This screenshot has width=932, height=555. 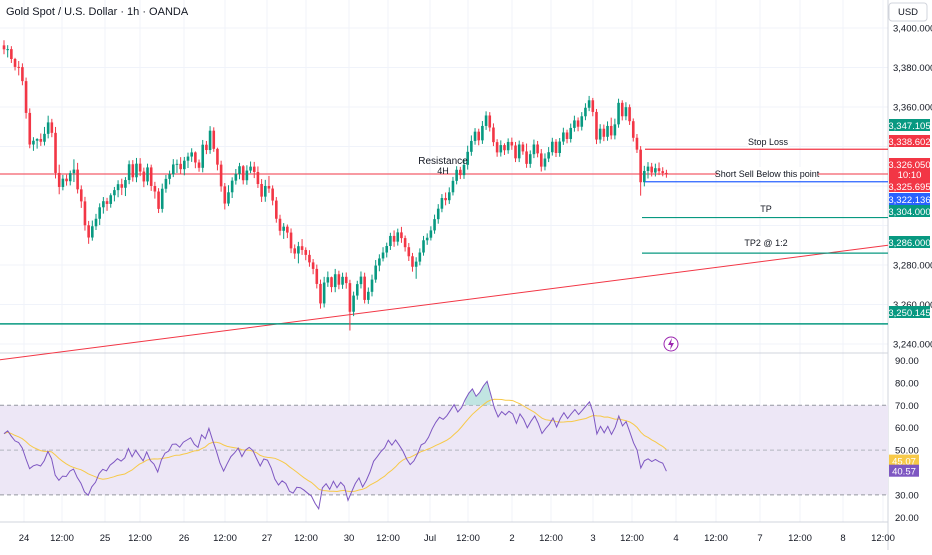 What do you see at coordinates (443, 161) in the screenshot?
I see `resistance-label: Resistance` at bounding box center [443, 161].